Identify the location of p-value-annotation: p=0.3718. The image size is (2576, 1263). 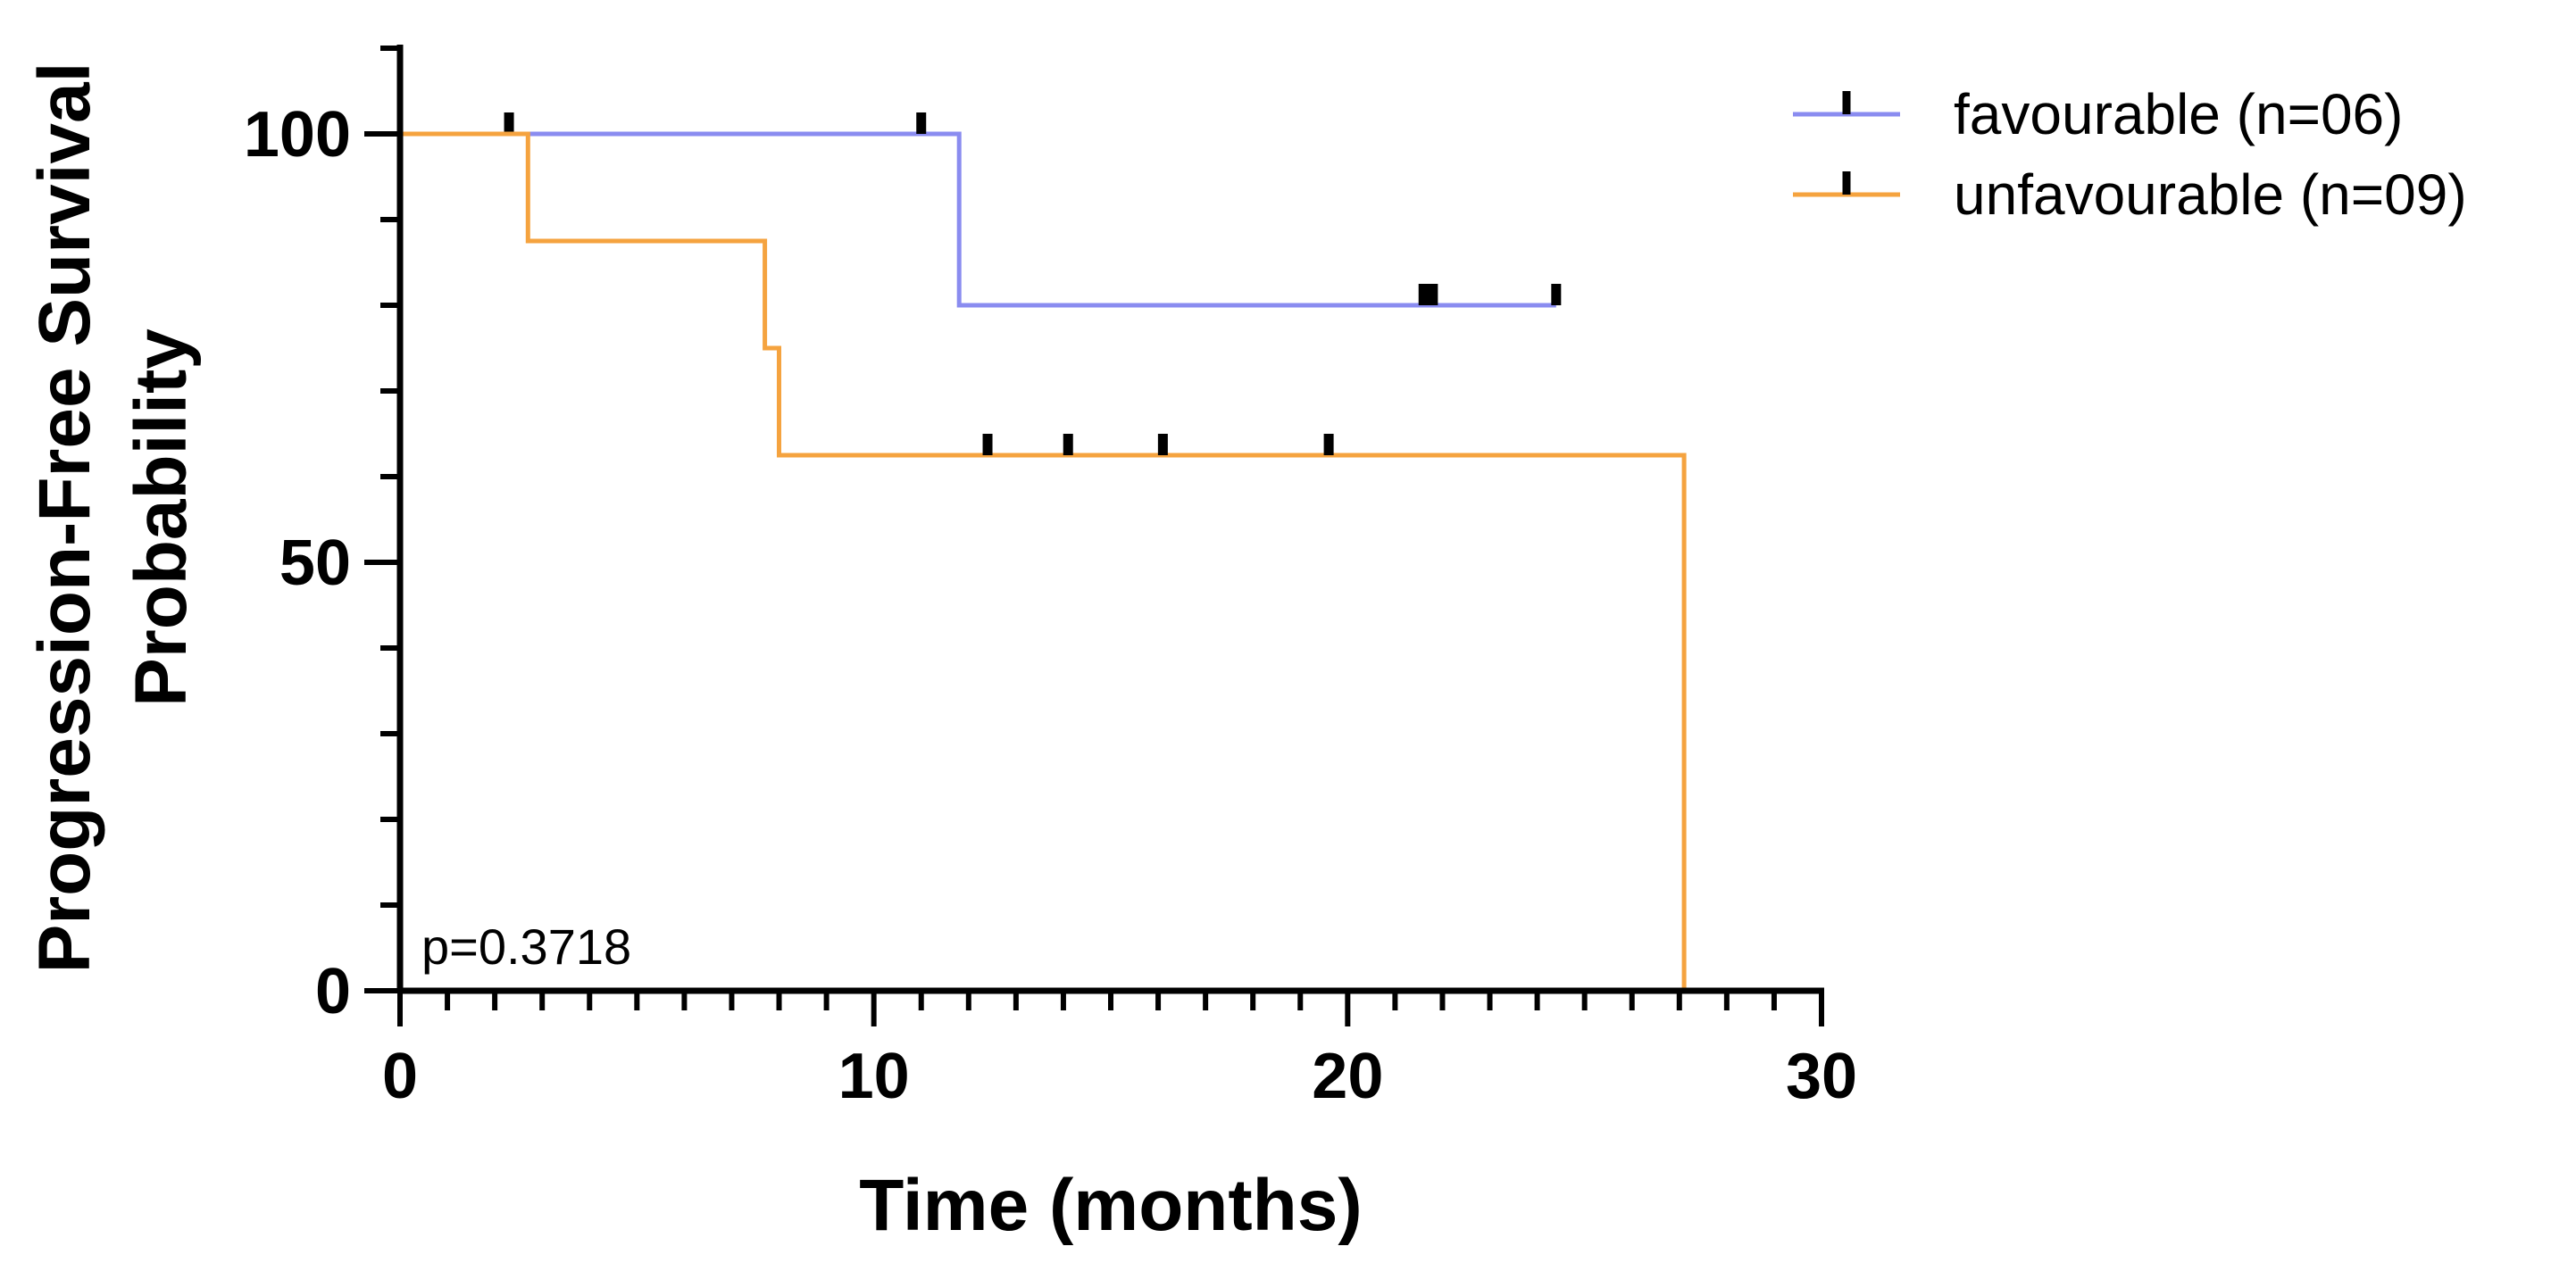
(526, 946).